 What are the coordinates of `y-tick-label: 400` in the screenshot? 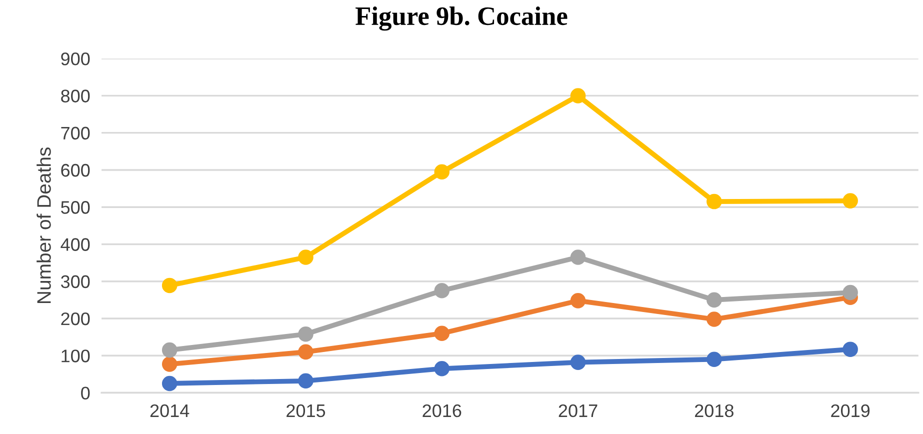 It's located at (75, 244).